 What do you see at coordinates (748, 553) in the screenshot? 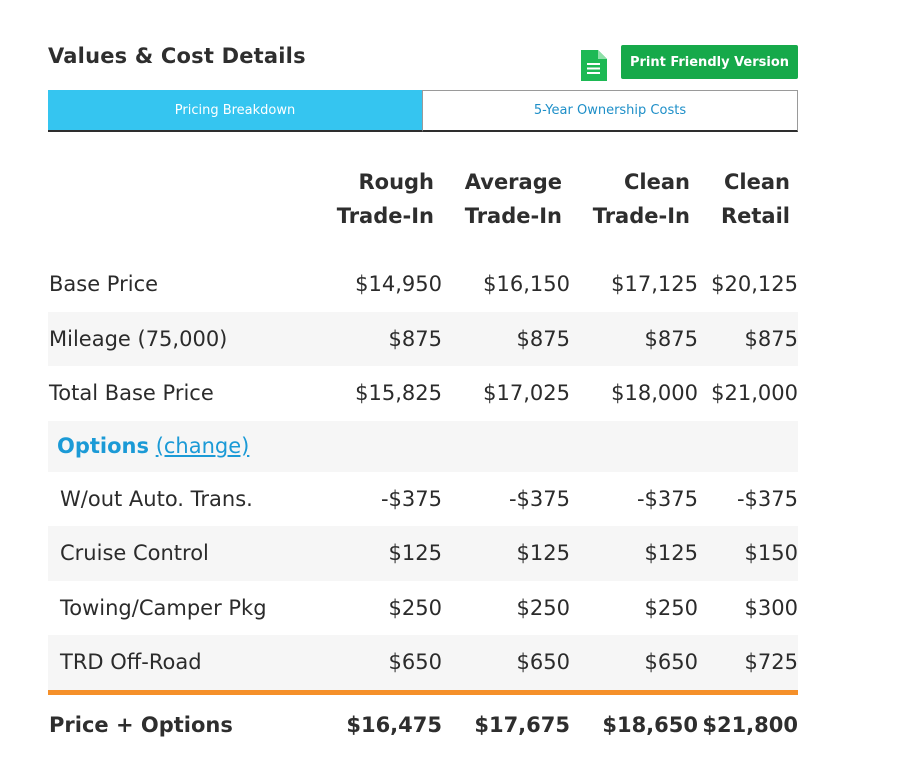
I see `cell-value: $150` at bounding box center [748, 553].